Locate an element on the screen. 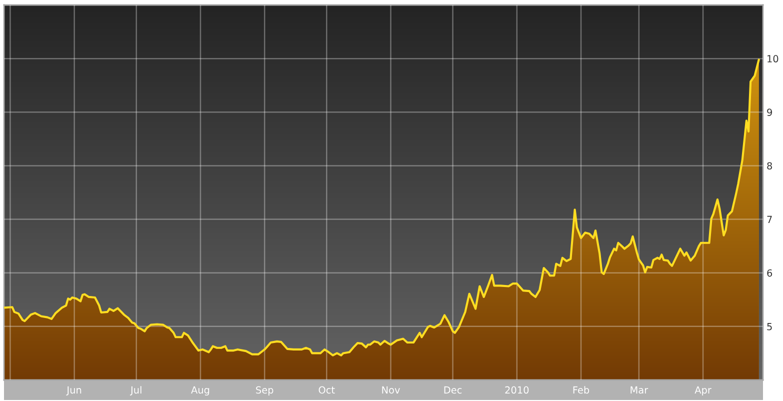 Image resolution: width=783 pixels, height=401 pixels. x-tick-label: Aug is located at coordinates (200, 391).